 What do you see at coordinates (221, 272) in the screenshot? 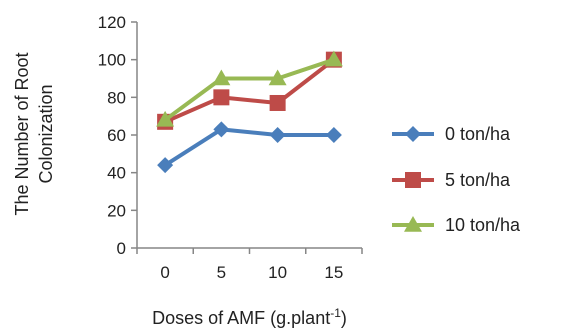
I see `x-tick-label: 5` at bounding box center [221, 272].